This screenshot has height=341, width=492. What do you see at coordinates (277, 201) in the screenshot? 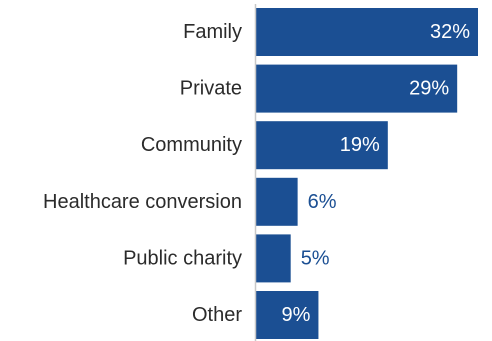
I see `bar-healthcare-conversion` at bounding box center [277, 201].